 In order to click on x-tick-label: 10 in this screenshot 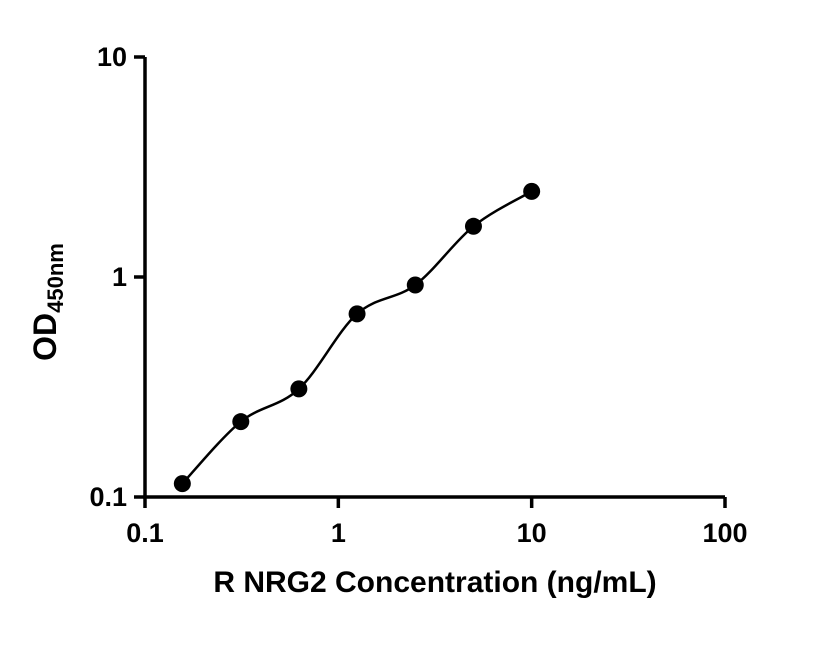, I will do `click(532, 533)`.